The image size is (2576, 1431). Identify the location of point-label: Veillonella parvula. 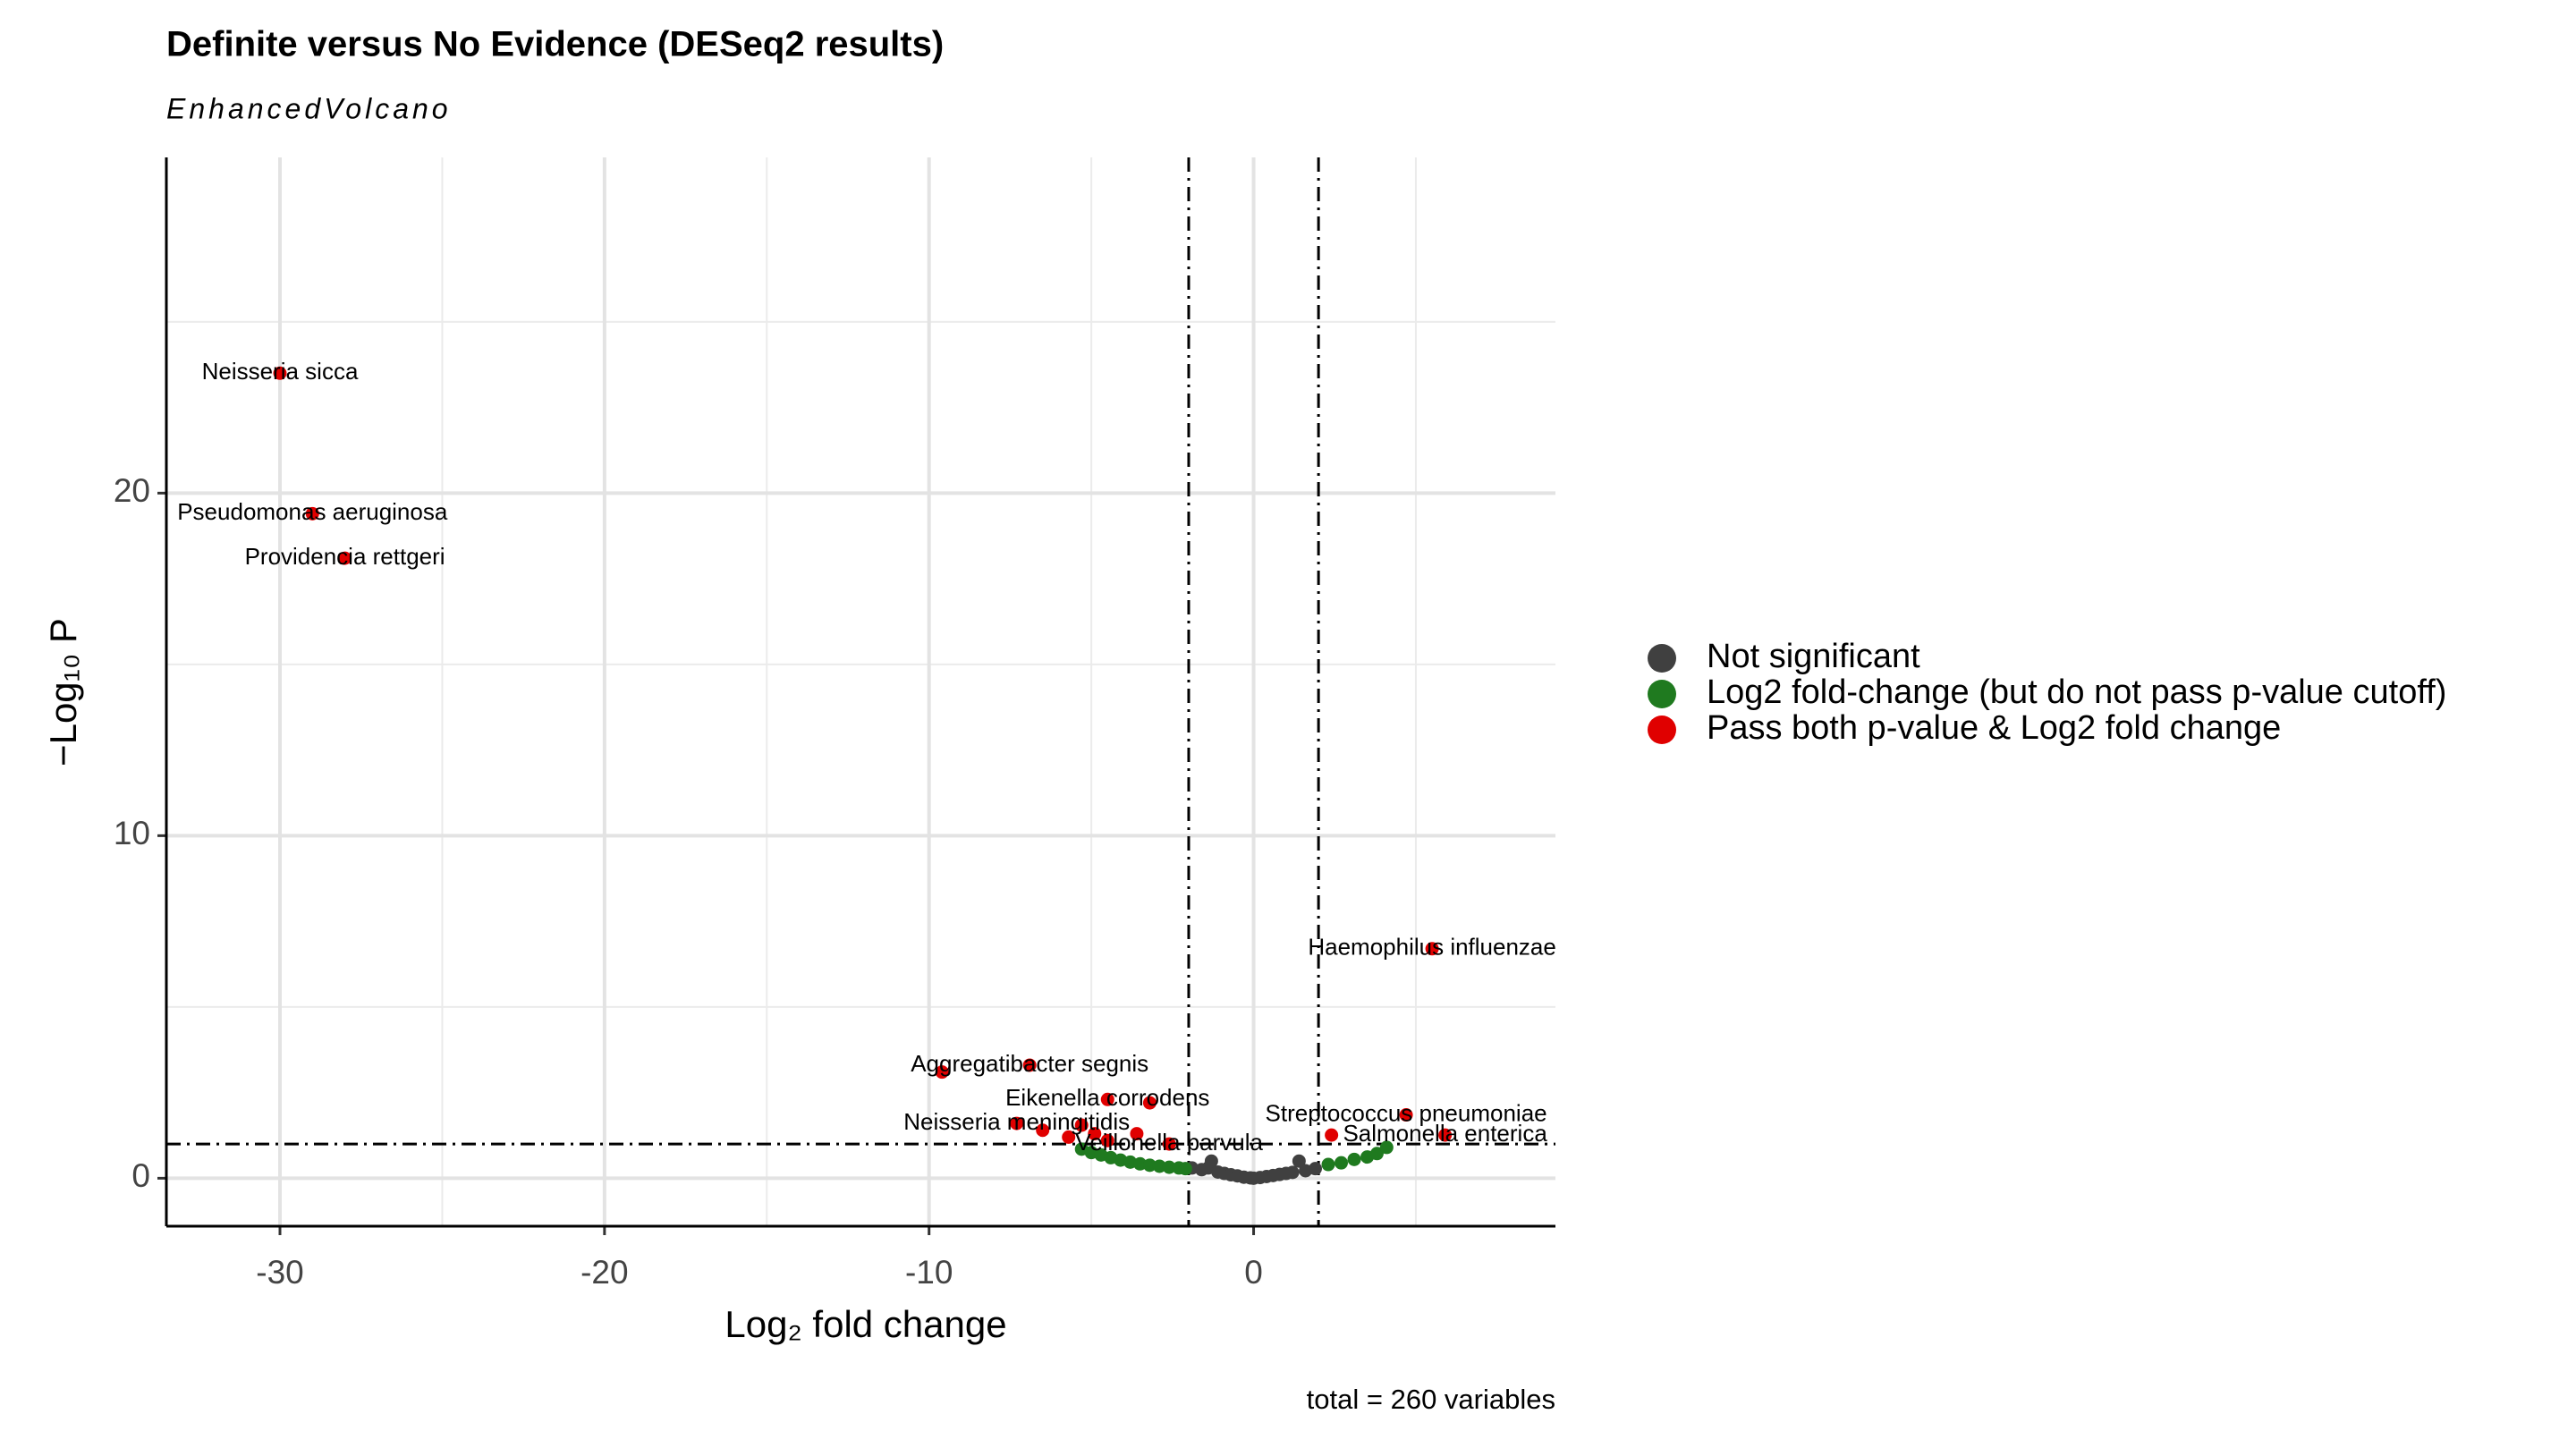
(1169, 1143).